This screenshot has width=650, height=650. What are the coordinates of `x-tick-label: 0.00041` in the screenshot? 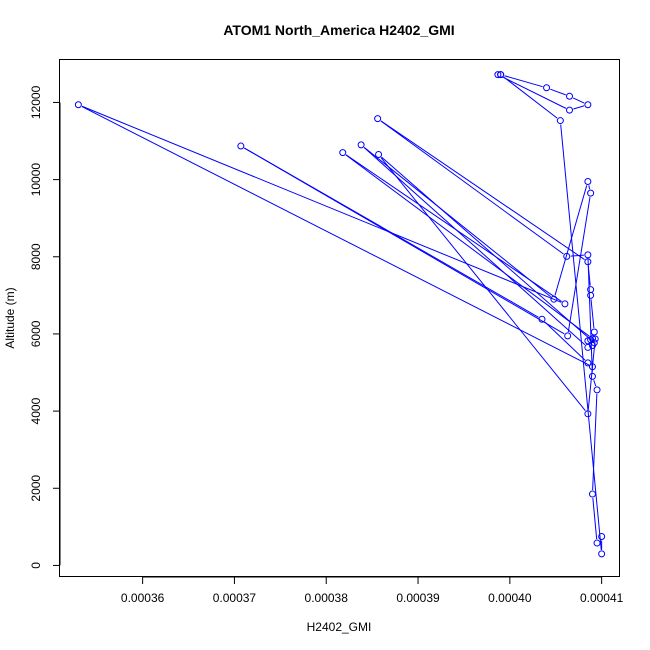 It's located at (602, 598).